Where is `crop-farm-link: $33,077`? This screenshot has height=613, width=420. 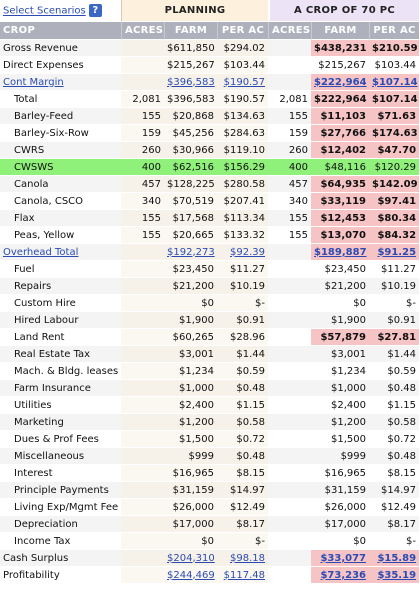
crop-farm-link: $33,077 is located at coordinates (343, 558).